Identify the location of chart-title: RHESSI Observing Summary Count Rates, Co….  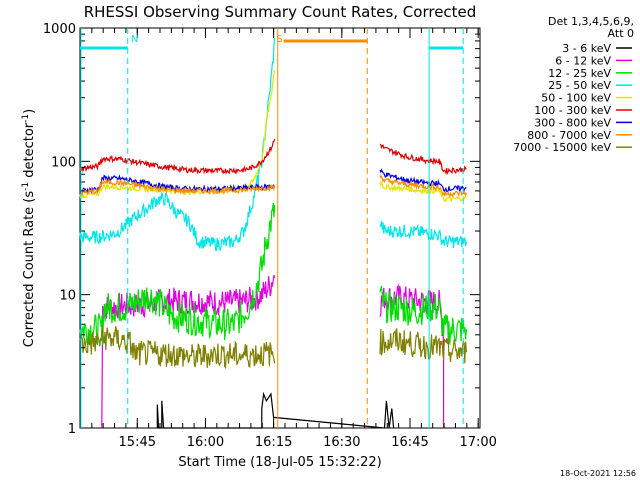
(280, 12).